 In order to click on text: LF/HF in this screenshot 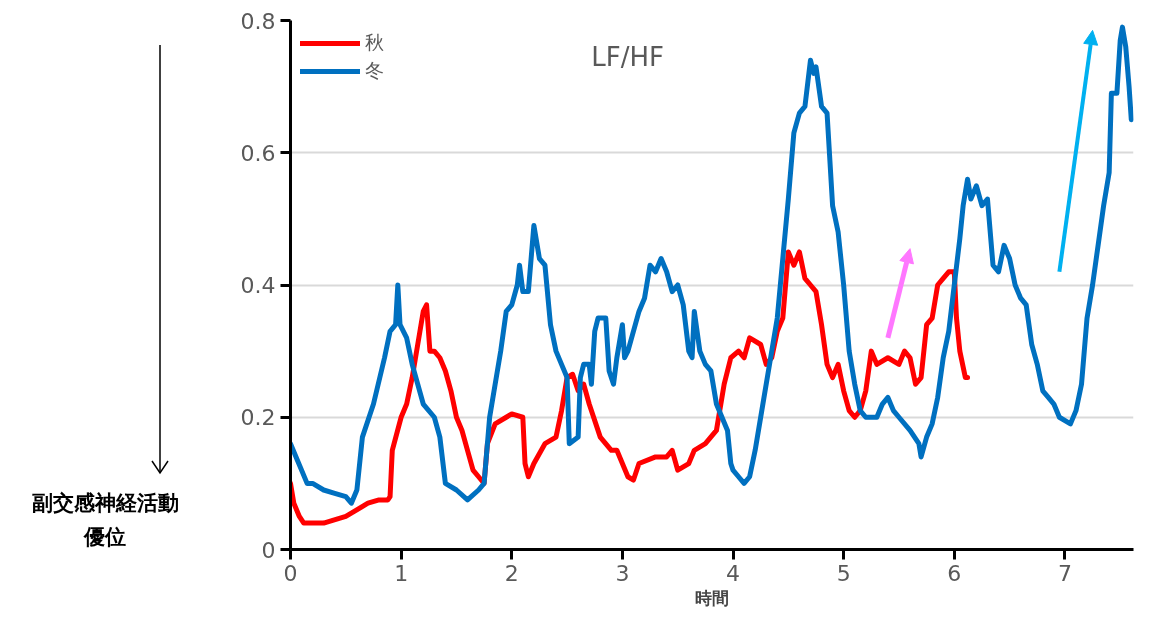, I will do `click(628, 56)`.